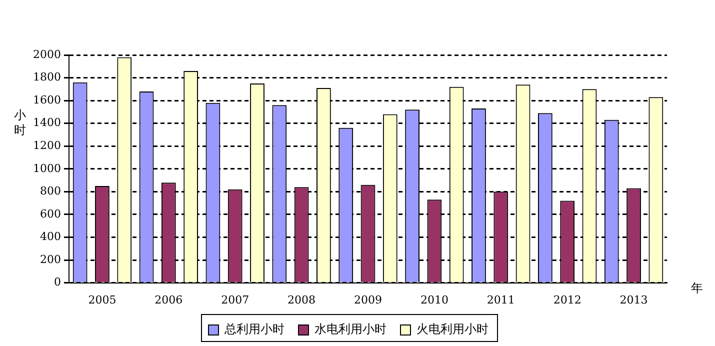  I want to click on x-tick-label: 2013, so click(634, 299).